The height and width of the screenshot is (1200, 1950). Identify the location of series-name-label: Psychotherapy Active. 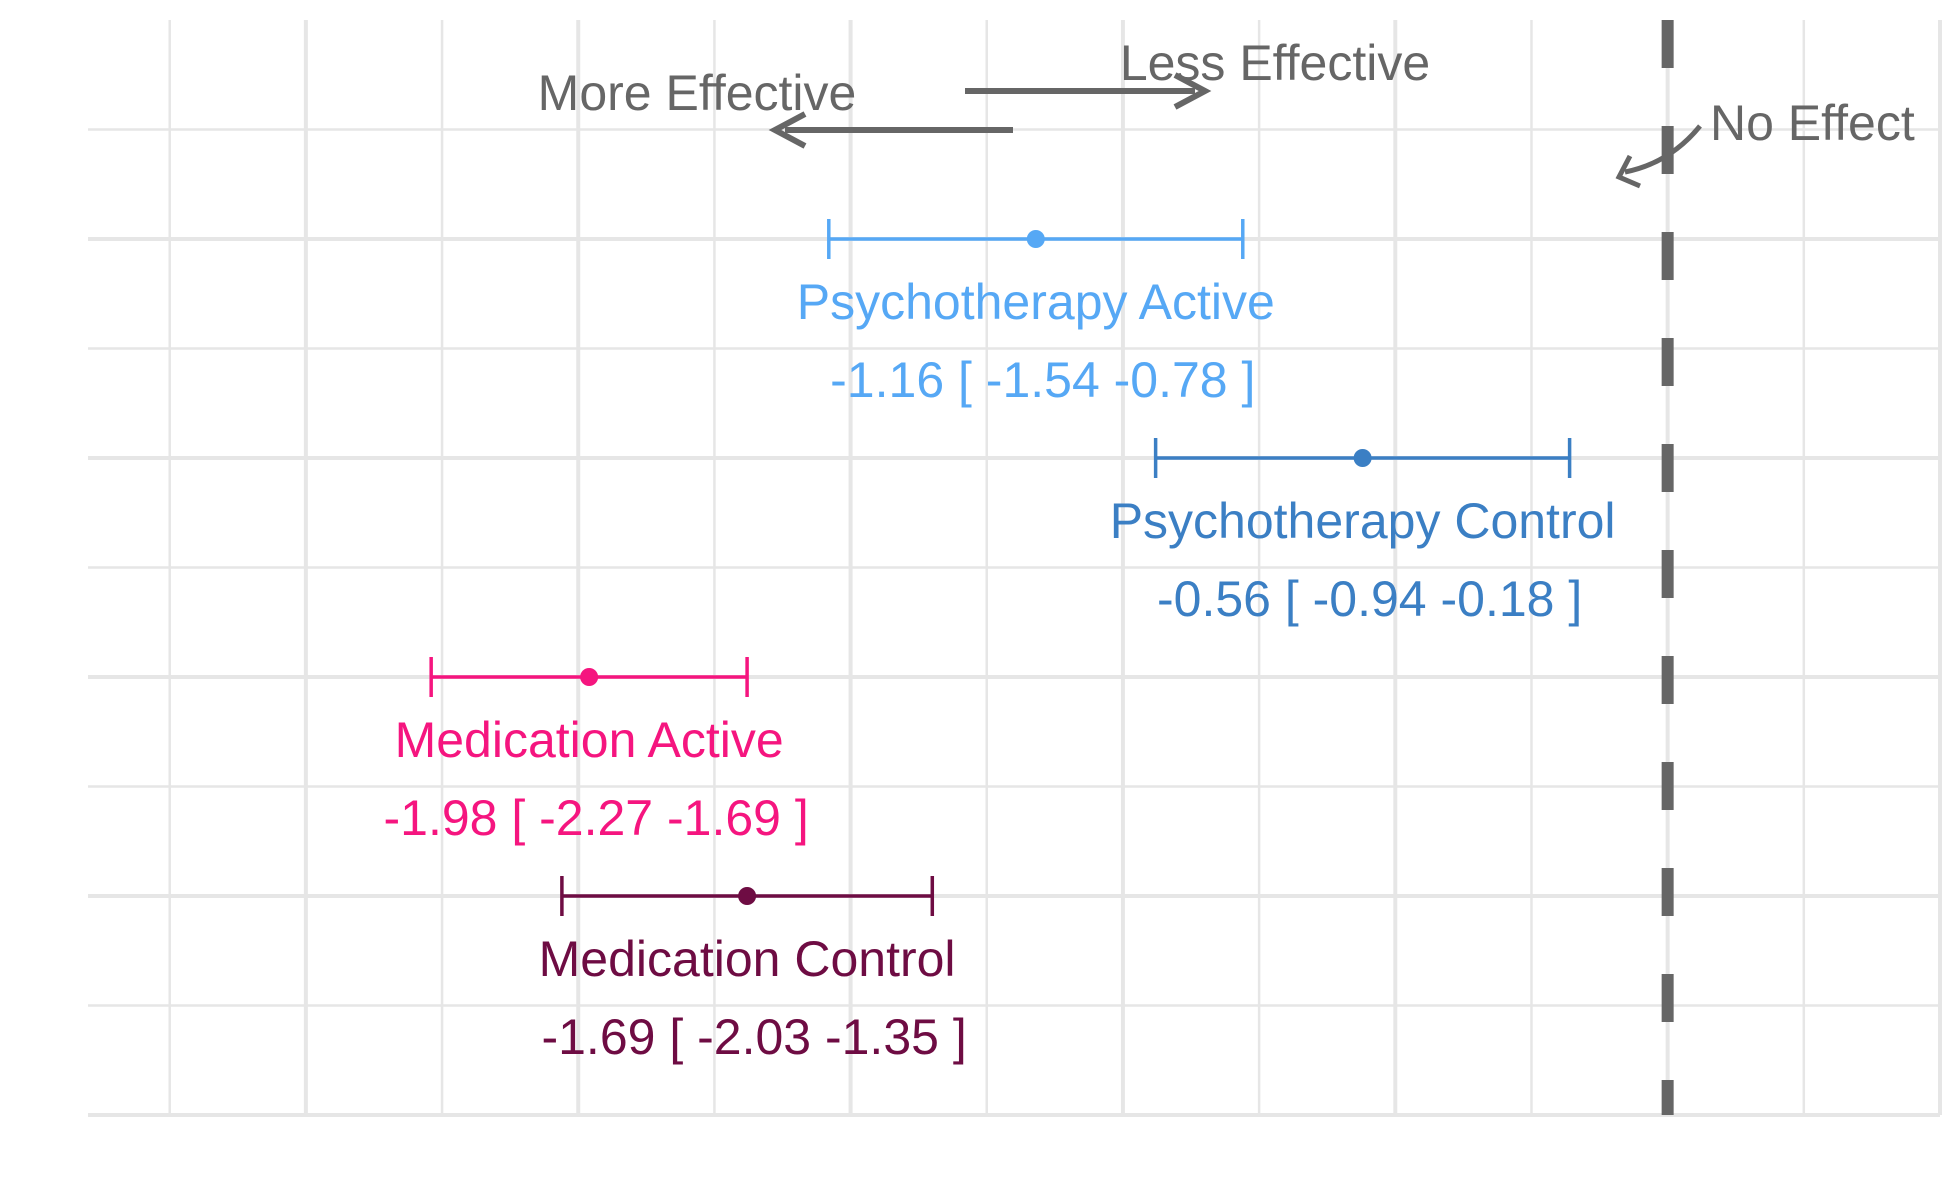
(1036, 302).